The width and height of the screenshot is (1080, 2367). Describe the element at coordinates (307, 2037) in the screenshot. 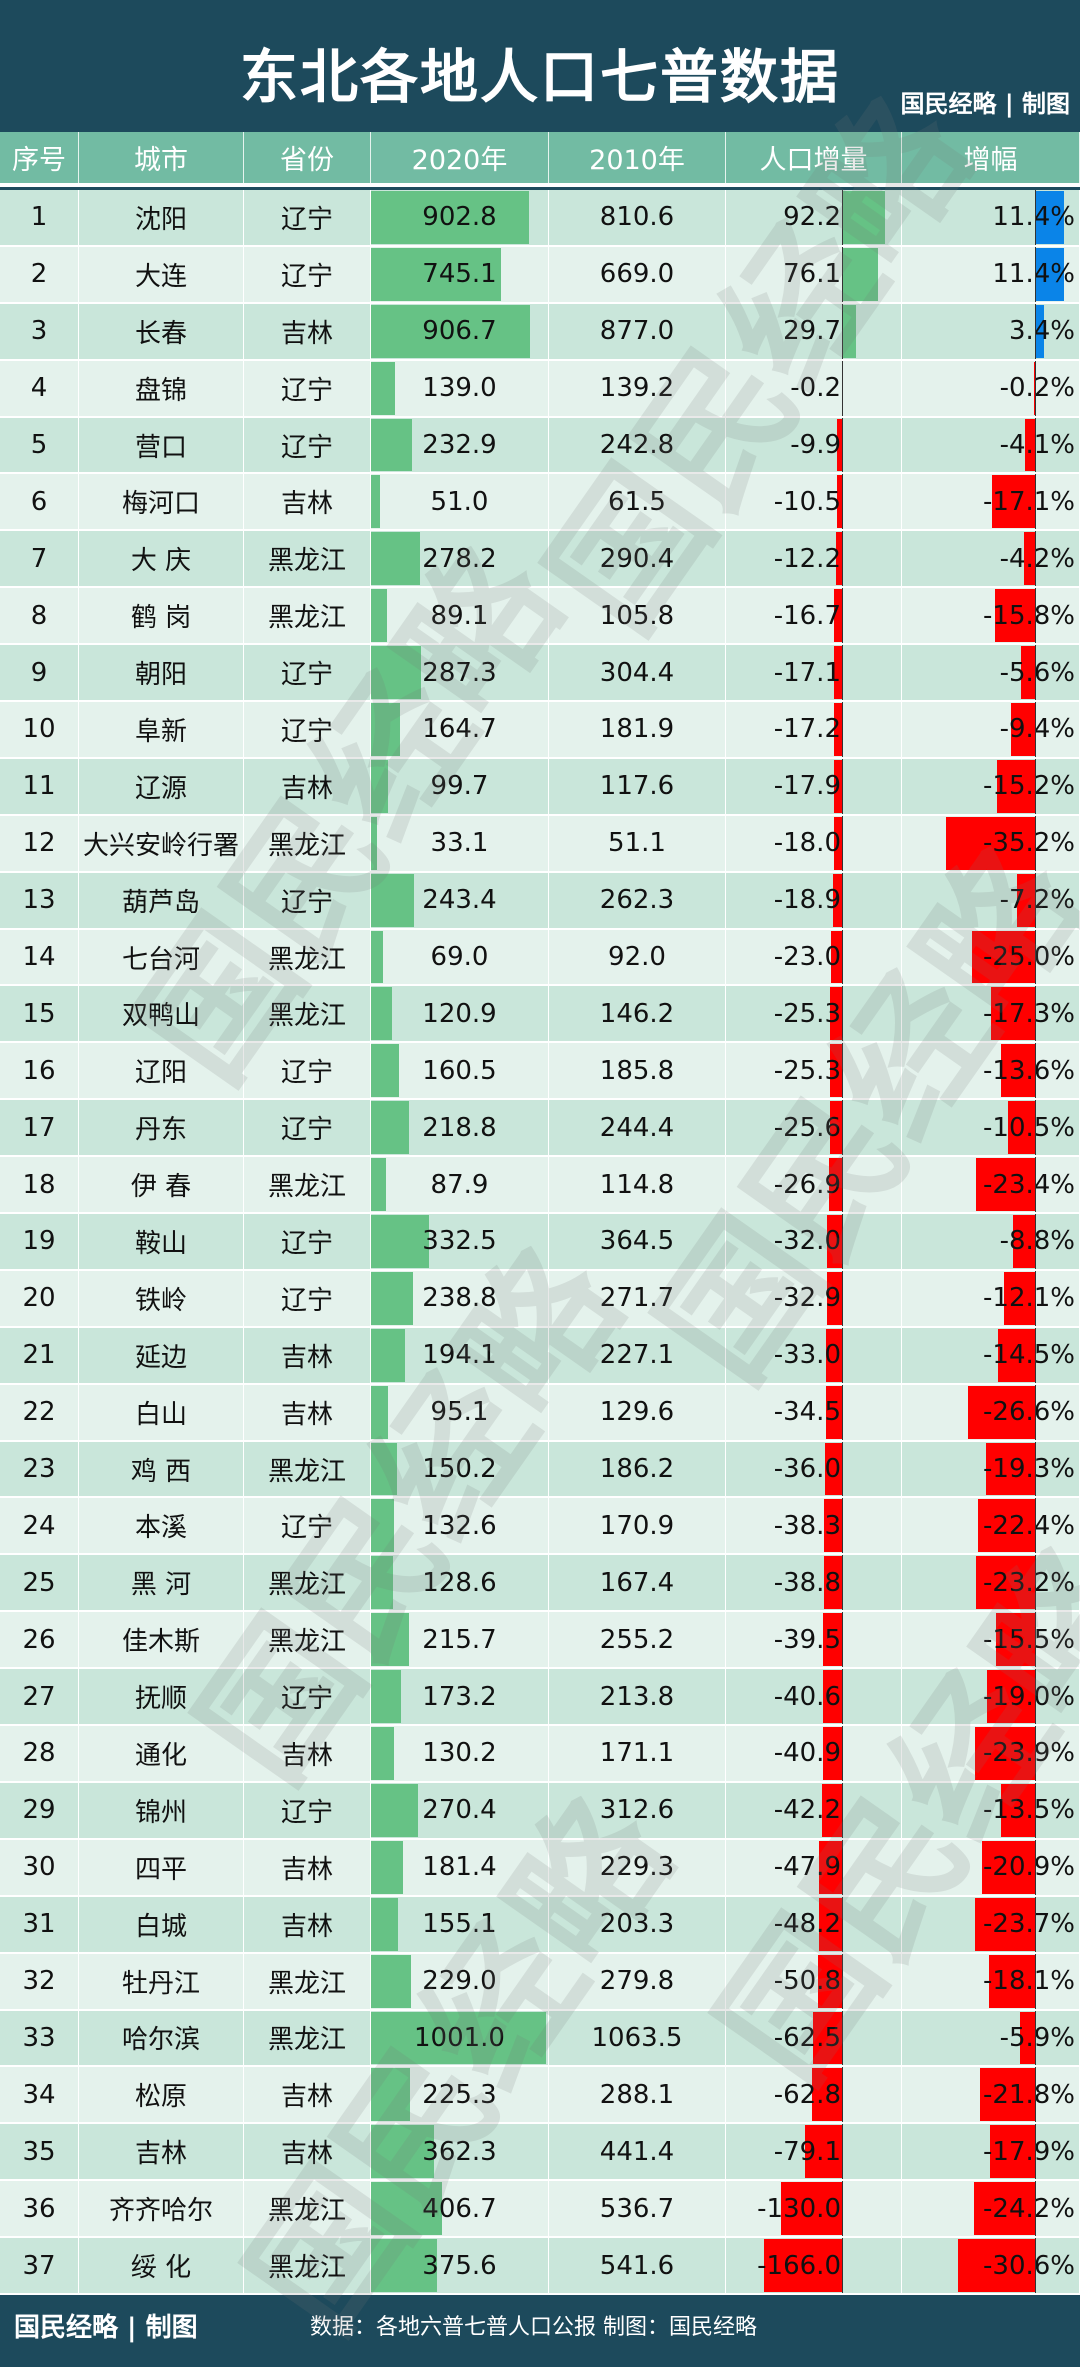

I see `cell-value: 黑龙江` at that location.